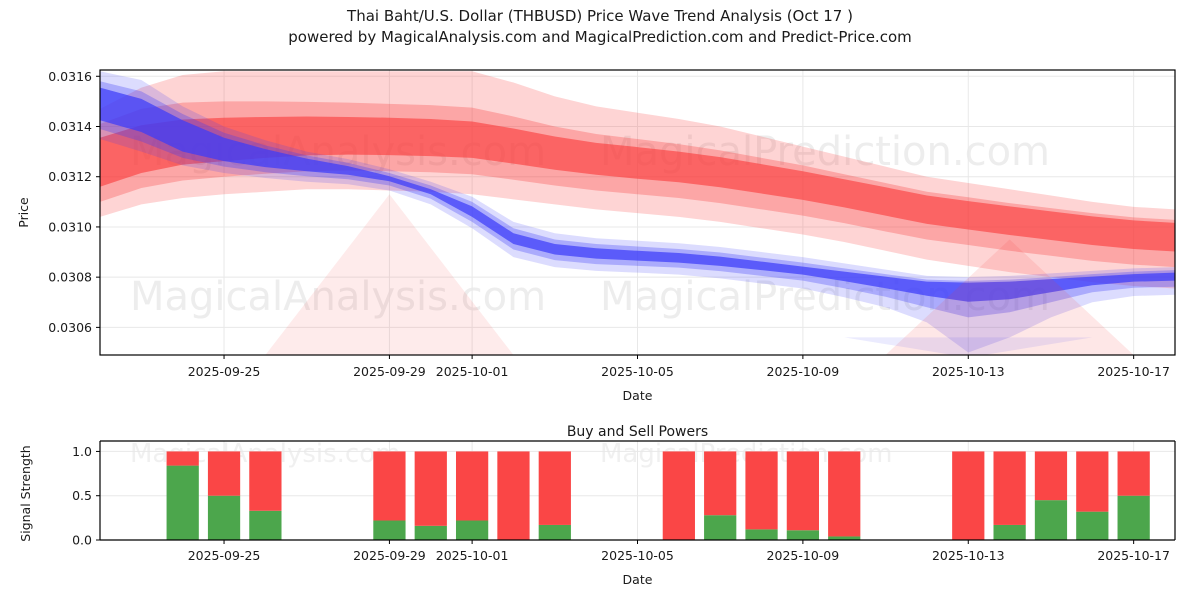  I want to click on price-y-tick-label: 0.0306, so click(70, 327).